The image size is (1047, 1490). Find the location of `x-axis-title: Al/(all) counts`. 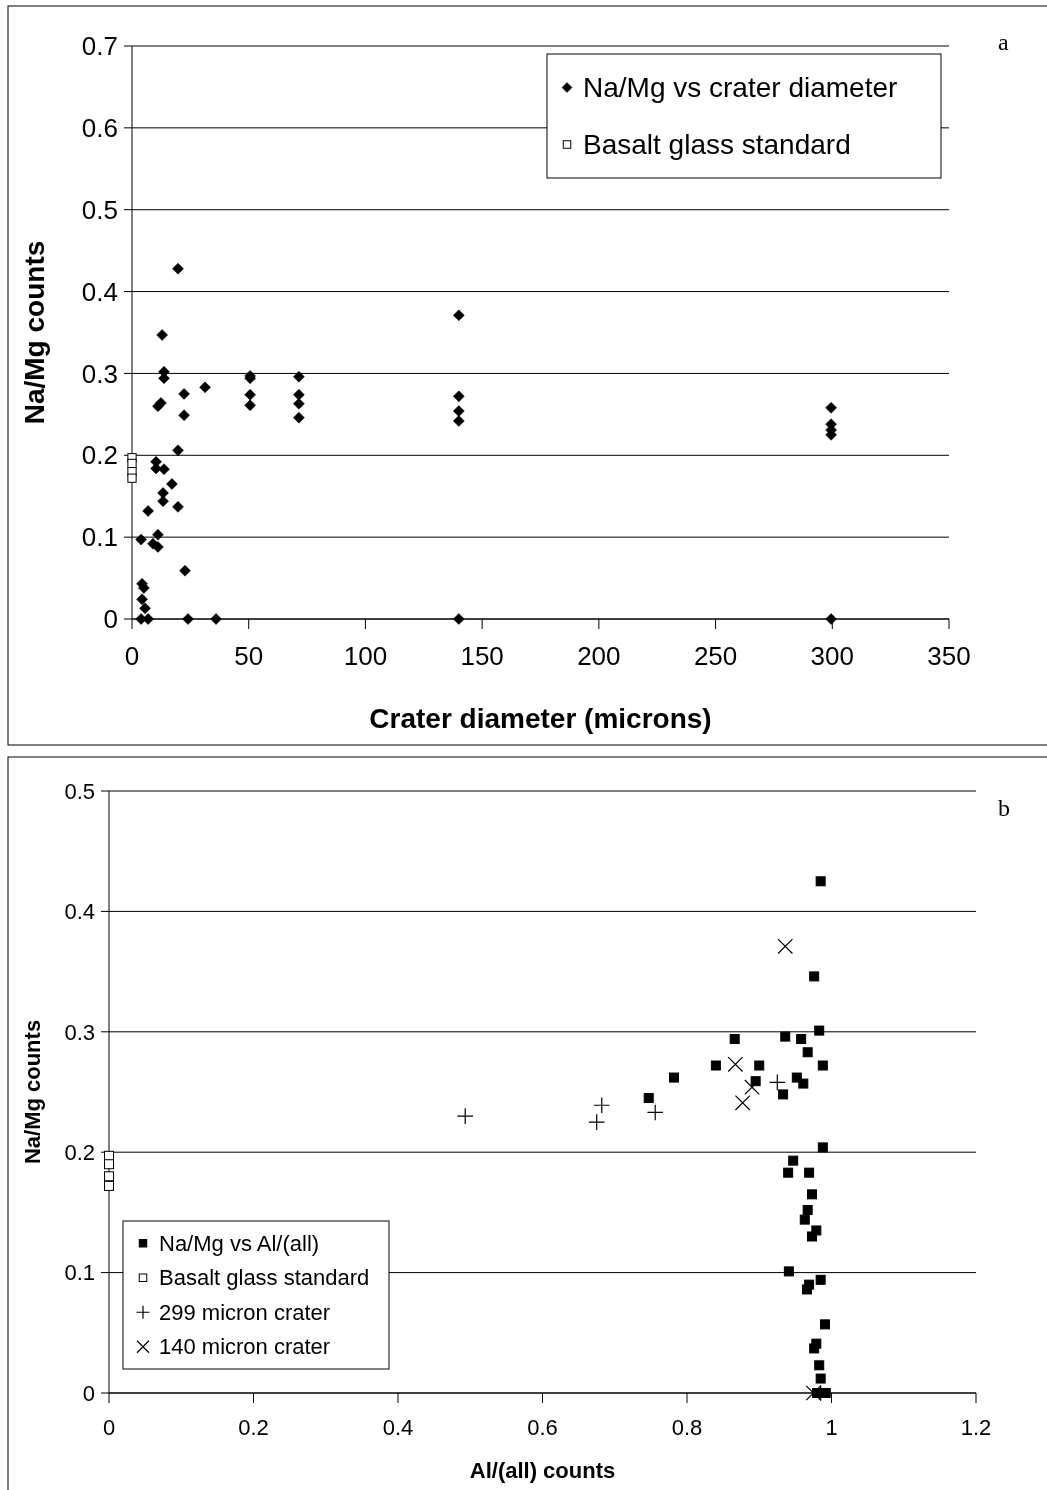

x-axis-title: Al/(all) counts is located at coordinates (542, 1470).